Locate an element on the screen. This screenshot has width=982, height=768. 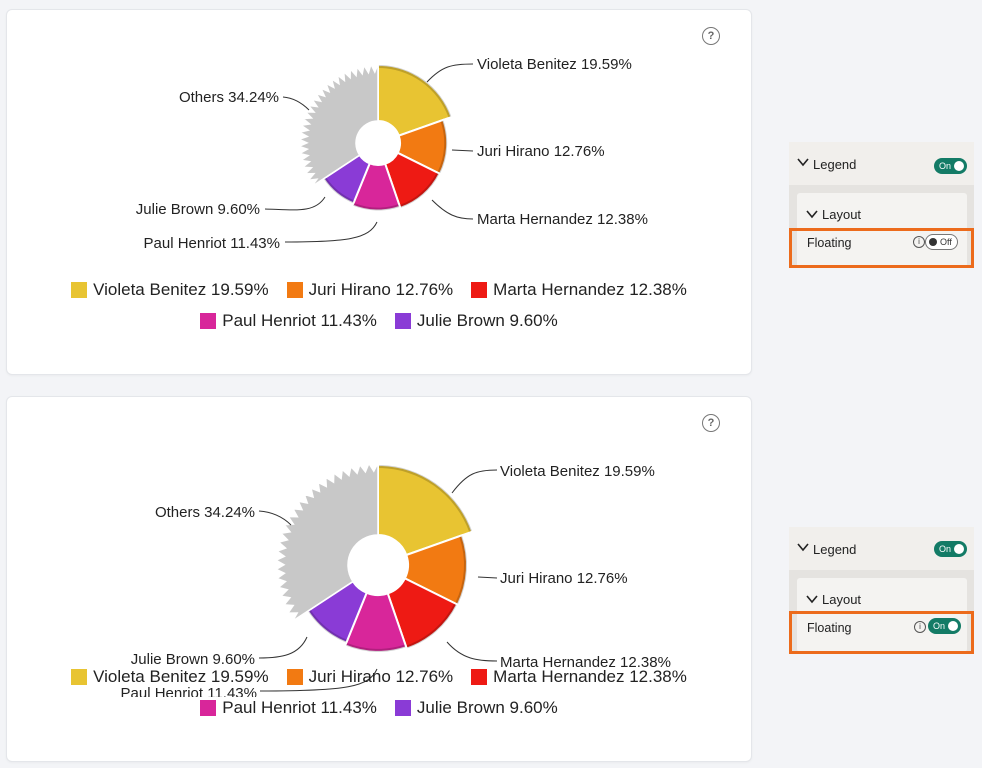
legend-label: Marta Hernandez 12.38% is located at coordinates (590, 676).